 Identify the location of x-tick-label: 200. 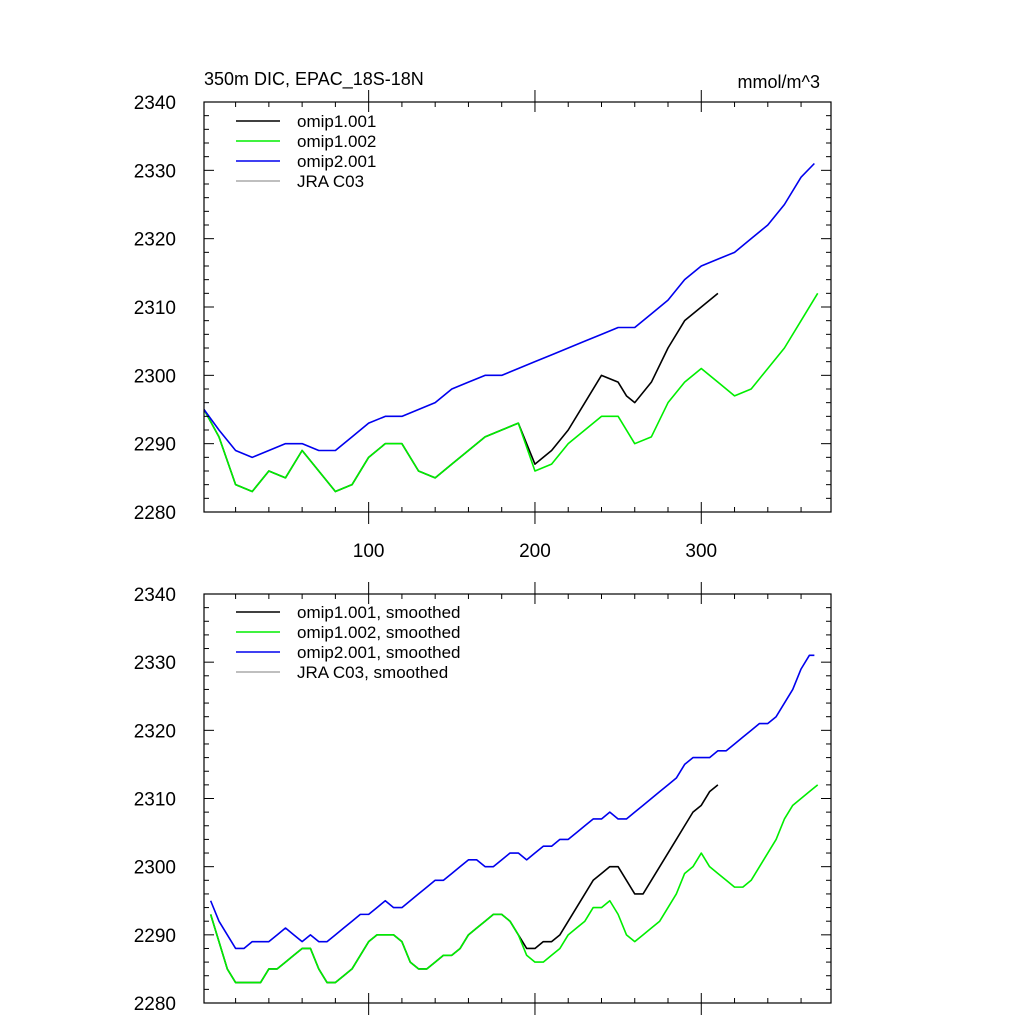
(535, 551).